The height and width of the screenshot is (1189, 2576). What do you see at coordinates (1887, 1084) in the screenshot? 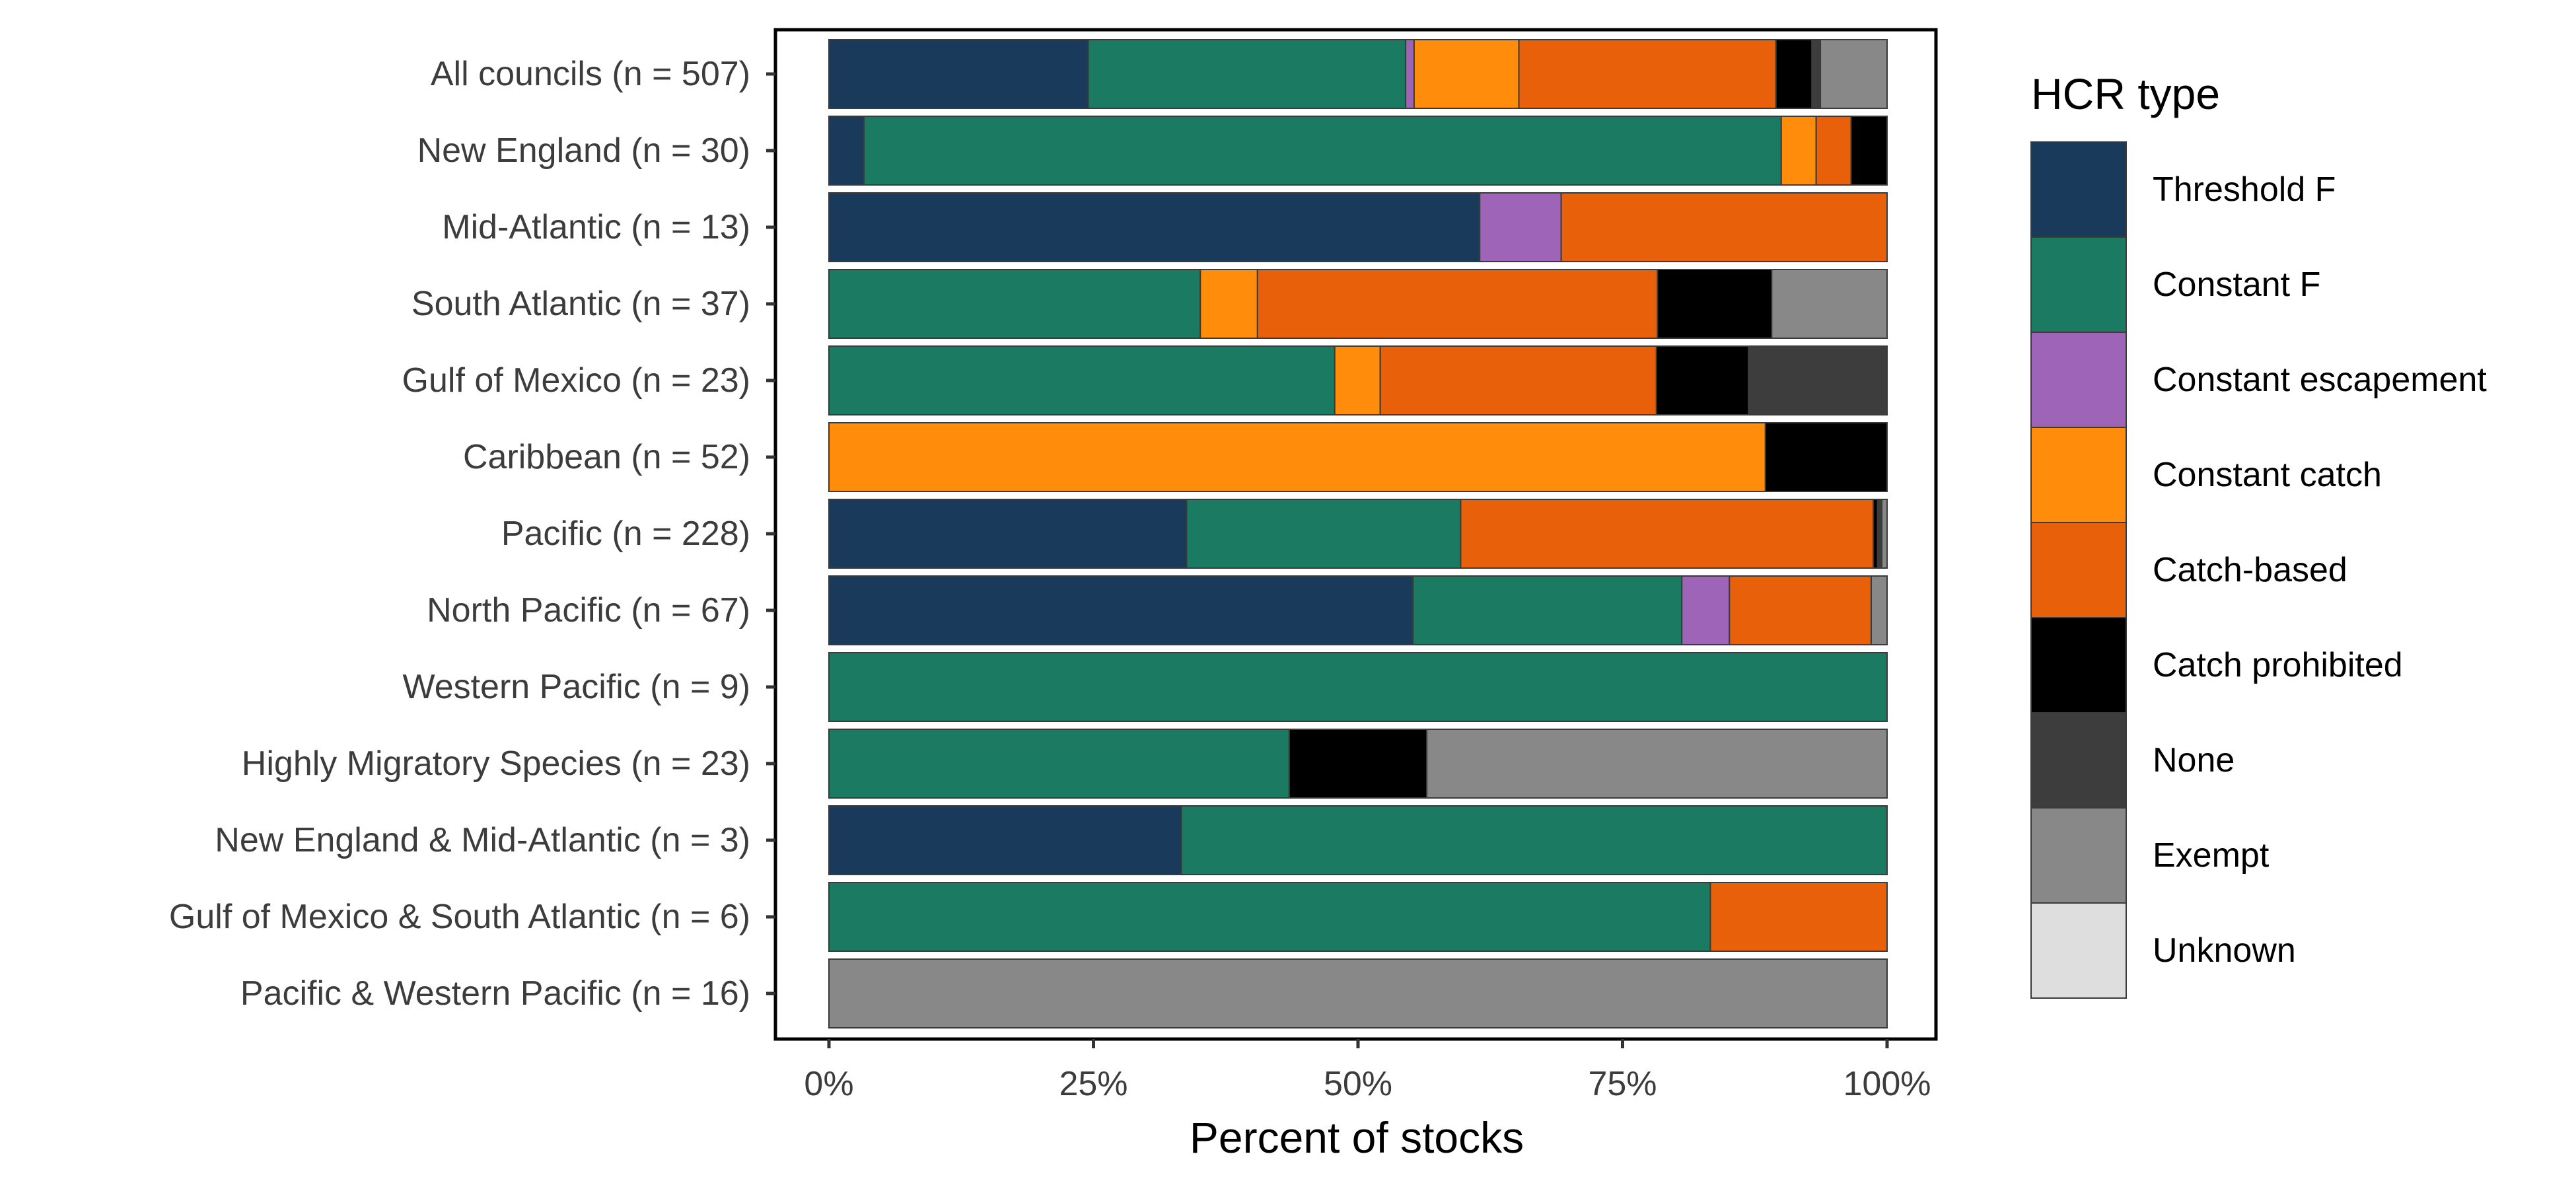
I see `x-tick-label: 100%` at bounding box center [1887, 1084].